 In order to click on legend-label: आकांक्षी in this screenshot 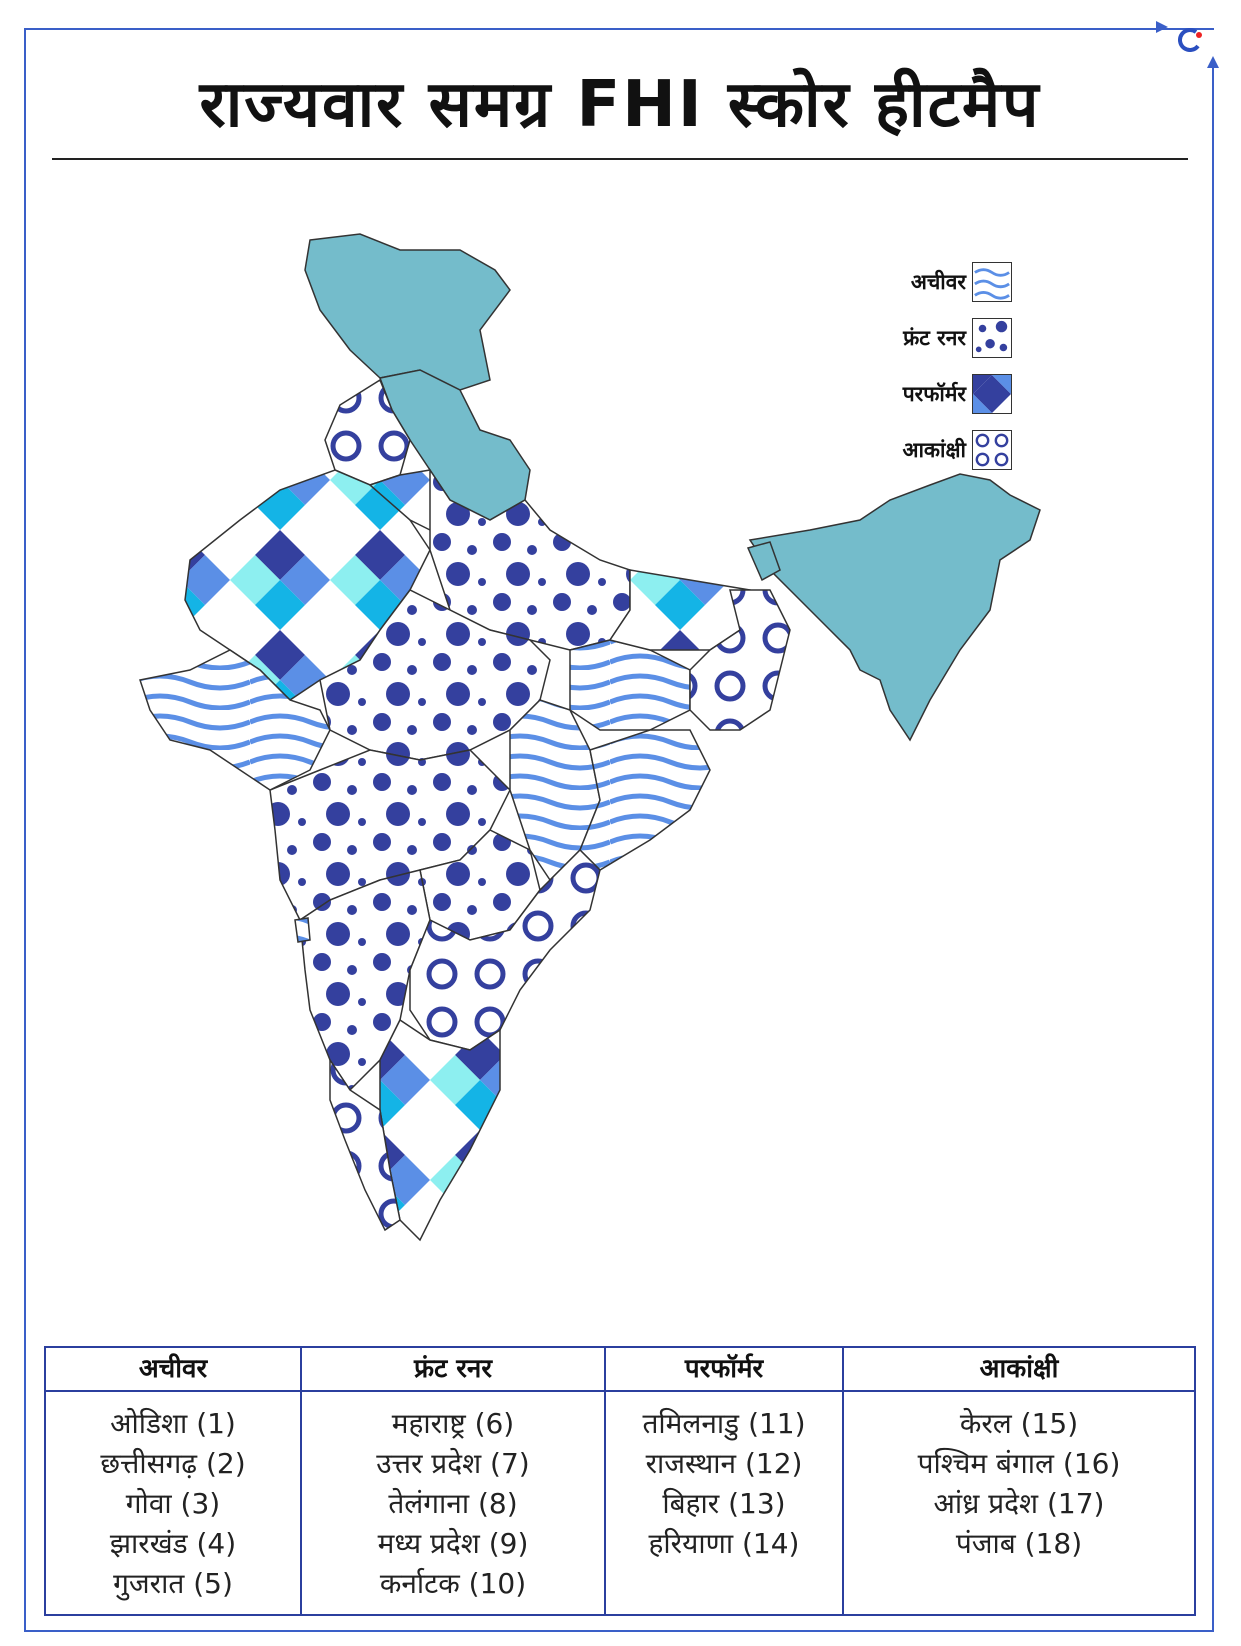, I will do `click(934, 450)`.